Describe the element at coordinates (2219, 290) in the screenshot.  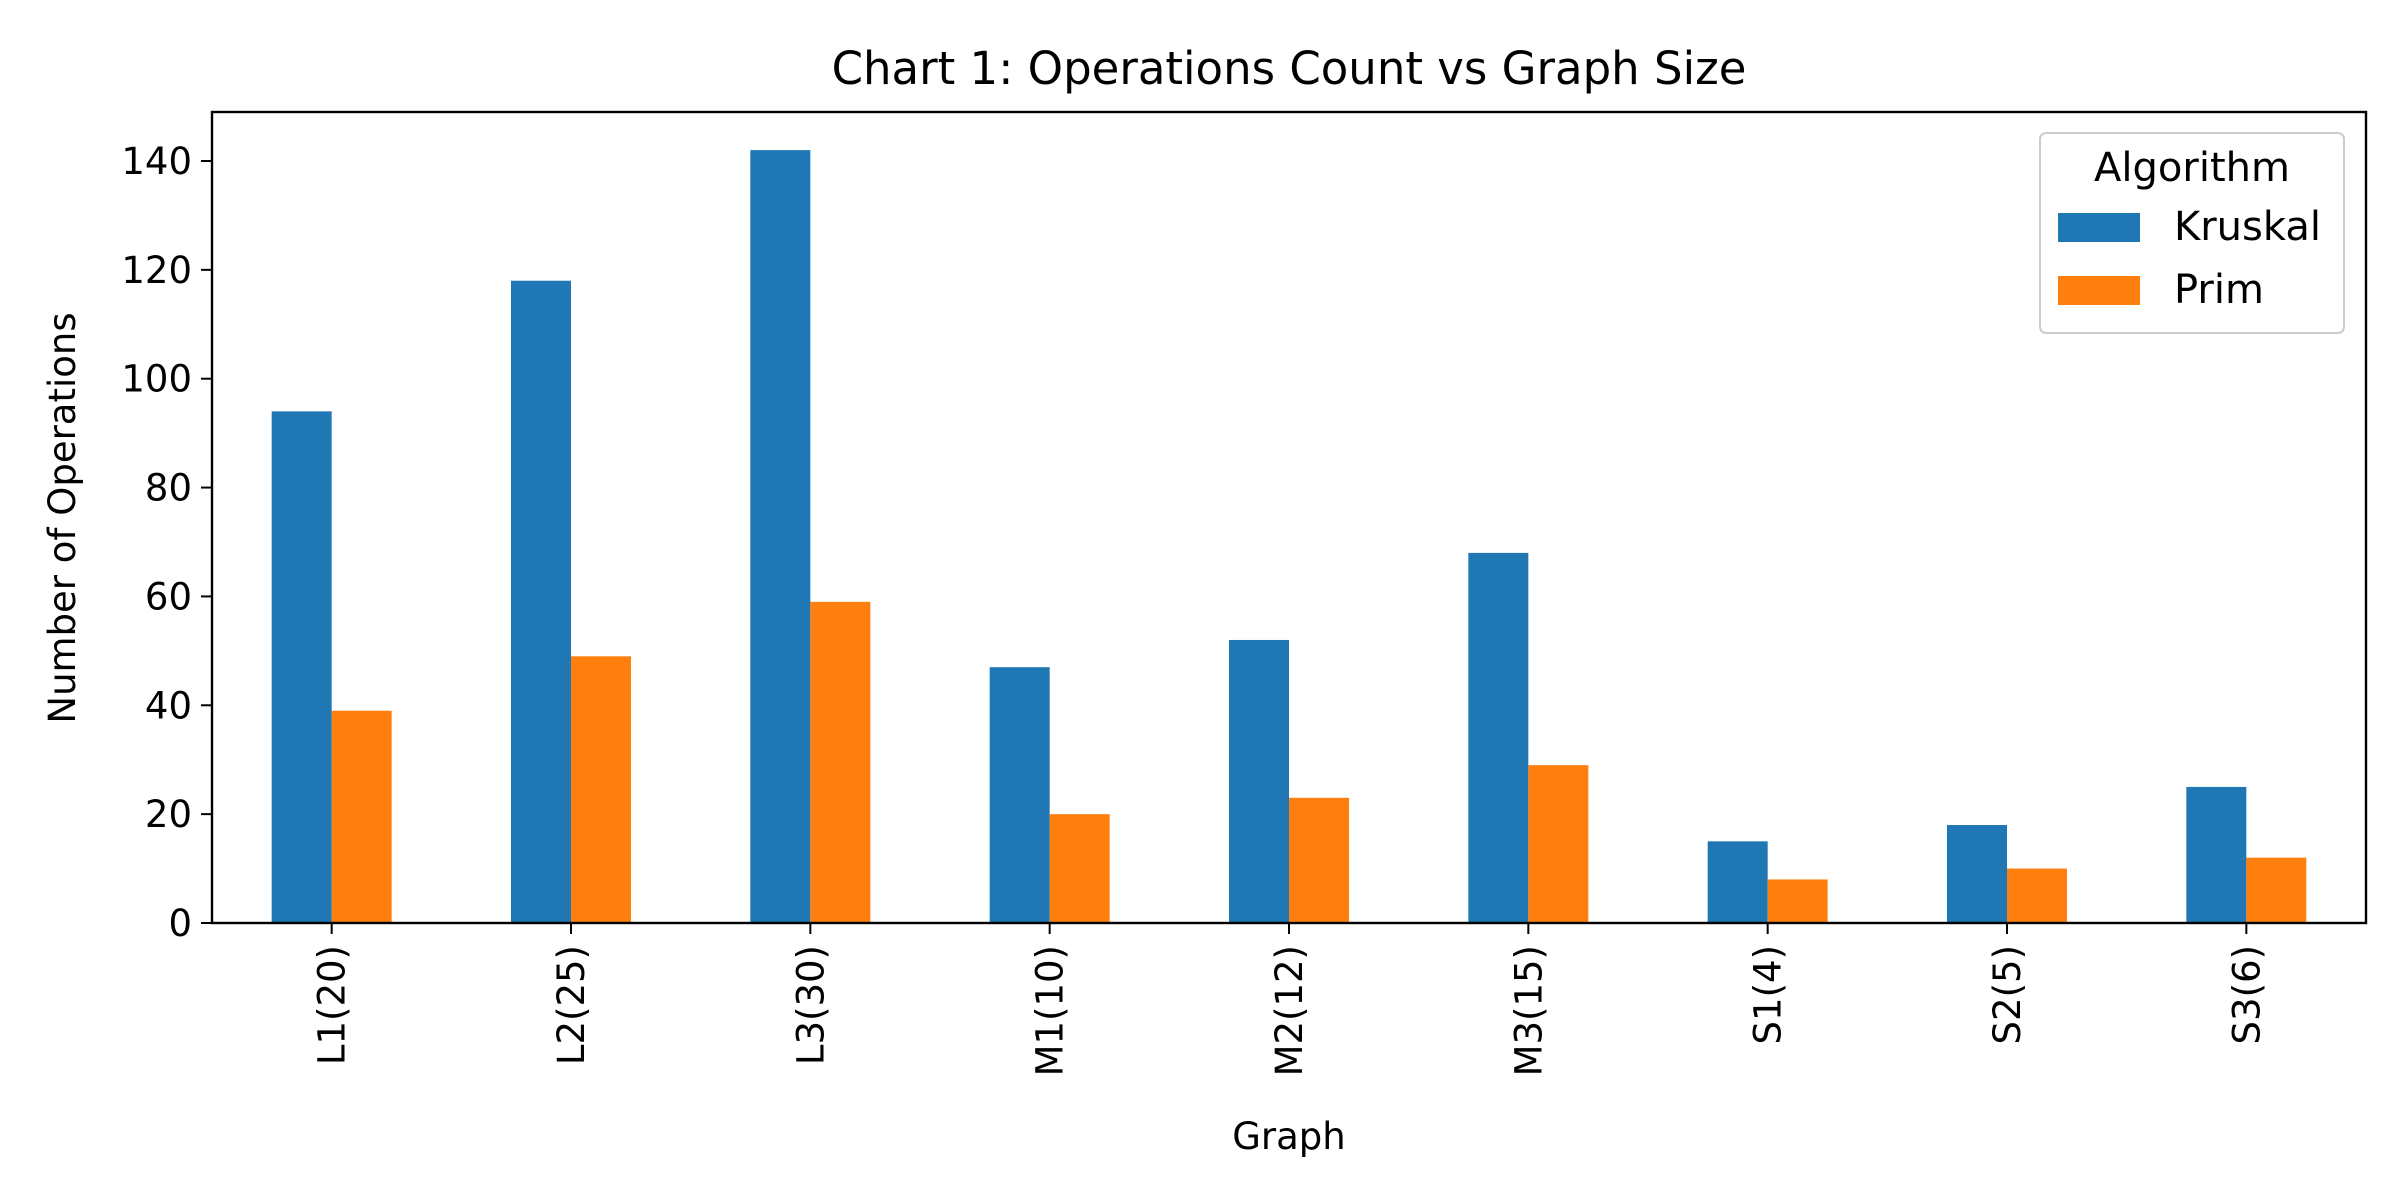
I see `legend-label-prim: Prim` at that location.